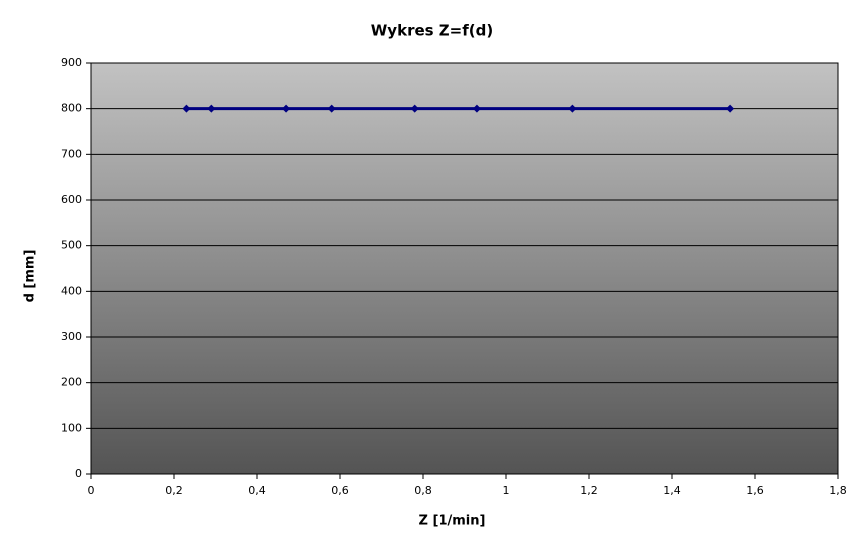 Image resolution: width=866 pixels, height=548 pixels. I want to click on y-tick-label: 400, so click(71, 290).